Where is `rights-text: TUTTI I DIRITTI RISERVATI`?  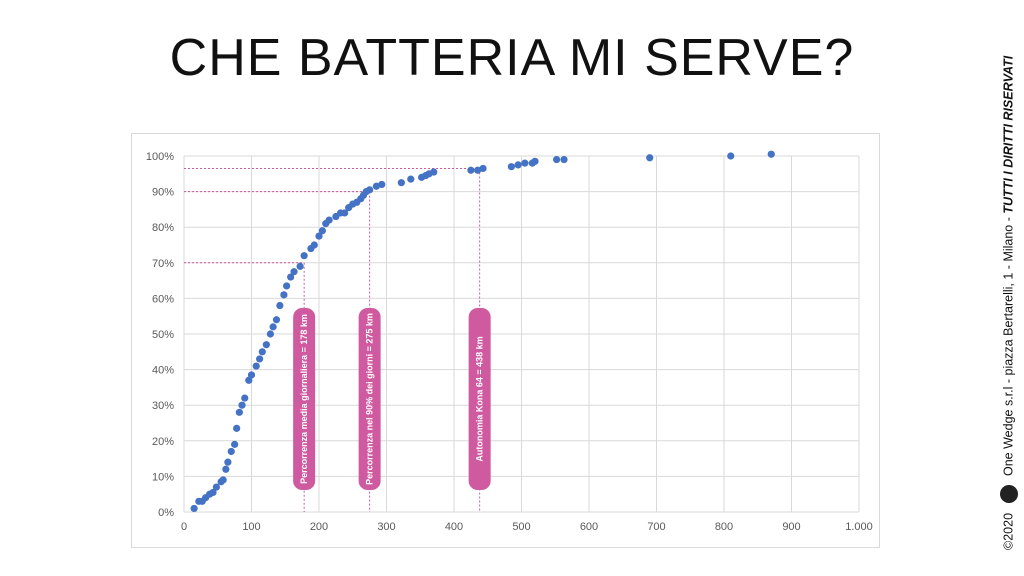
rights-text: TUTTI I DIRITTI RISERVATI is located at coordinates (1008, 134).